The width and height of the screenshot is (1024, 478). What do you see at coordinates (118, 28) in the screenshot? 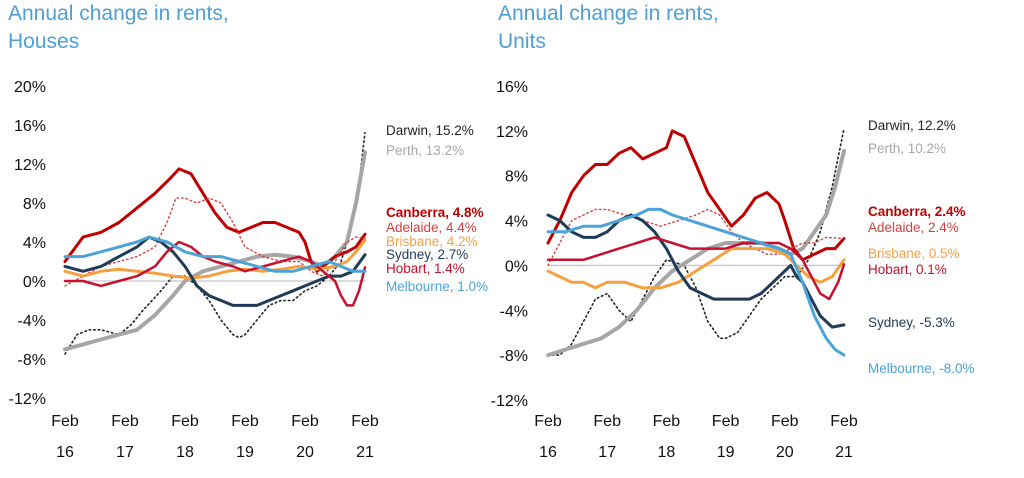
I see `houses-chart-title: Annual change in rents, Houses` at bounding box center [118, 28].